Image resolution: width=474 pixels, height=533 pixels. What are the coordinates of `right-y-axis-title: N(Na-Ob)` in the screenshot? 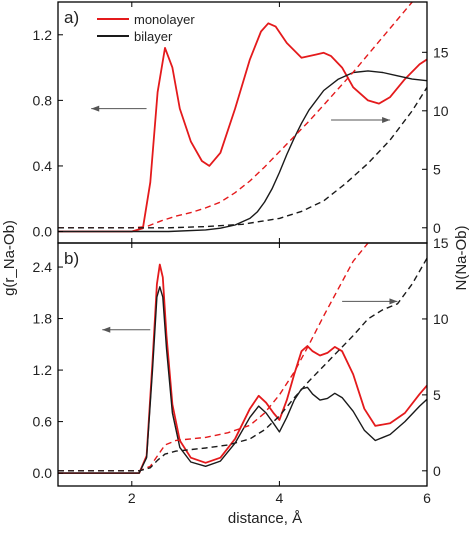 It's located at (461, 257).